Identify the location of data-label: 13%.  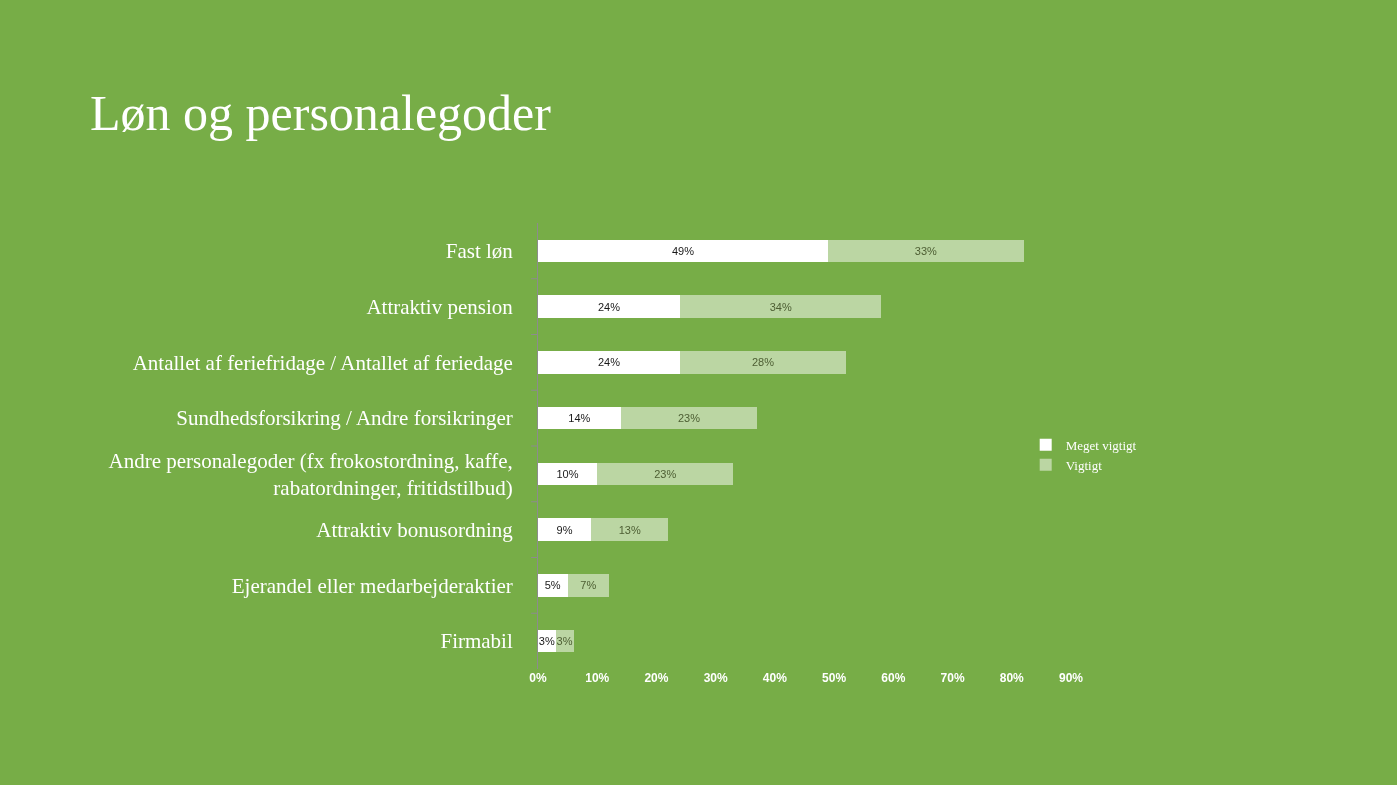
(629, 529).